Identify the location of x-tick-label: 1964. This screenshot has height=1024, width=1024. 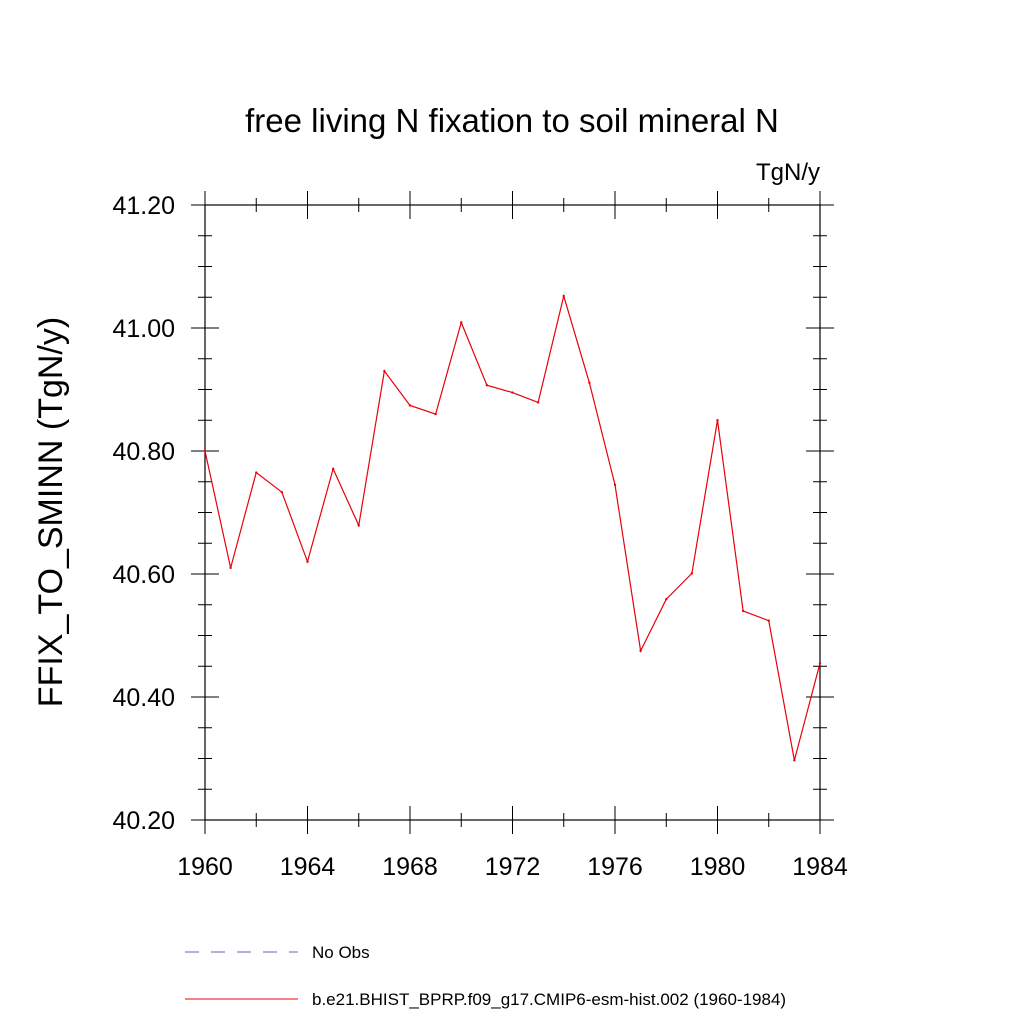
(308, 867).